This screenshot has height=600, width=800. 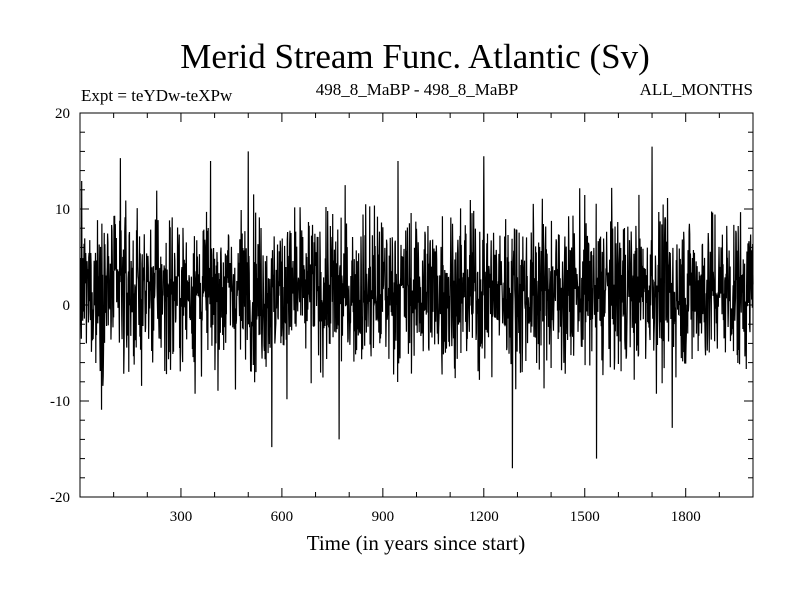 What do you see at coordinates (60, 402) in the screenshot?
I see `y-tick-label: -10` at bounding box center [60, 402].